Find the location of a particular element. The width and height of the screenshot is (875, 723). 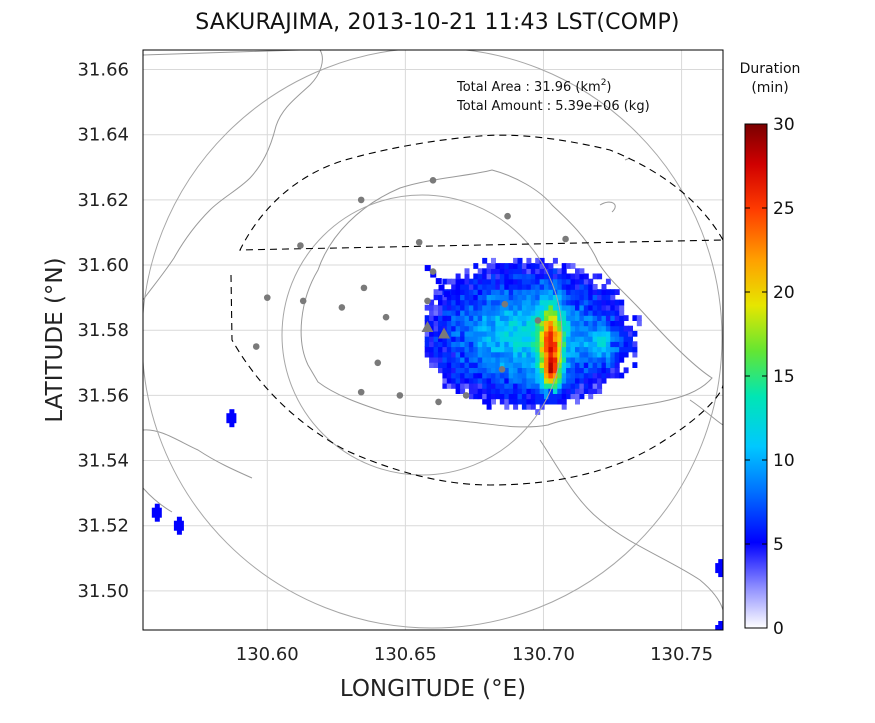

total-area-value: Total Area : 31.96 is located at coordinates (513, 87).